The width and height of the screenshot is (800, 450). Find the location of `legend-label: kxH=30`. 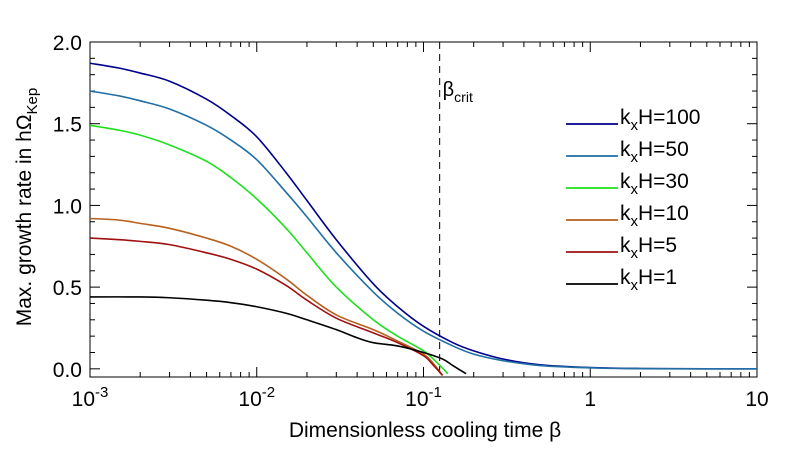

legend-label: kxH=30 is located at coordinates (654, 184).